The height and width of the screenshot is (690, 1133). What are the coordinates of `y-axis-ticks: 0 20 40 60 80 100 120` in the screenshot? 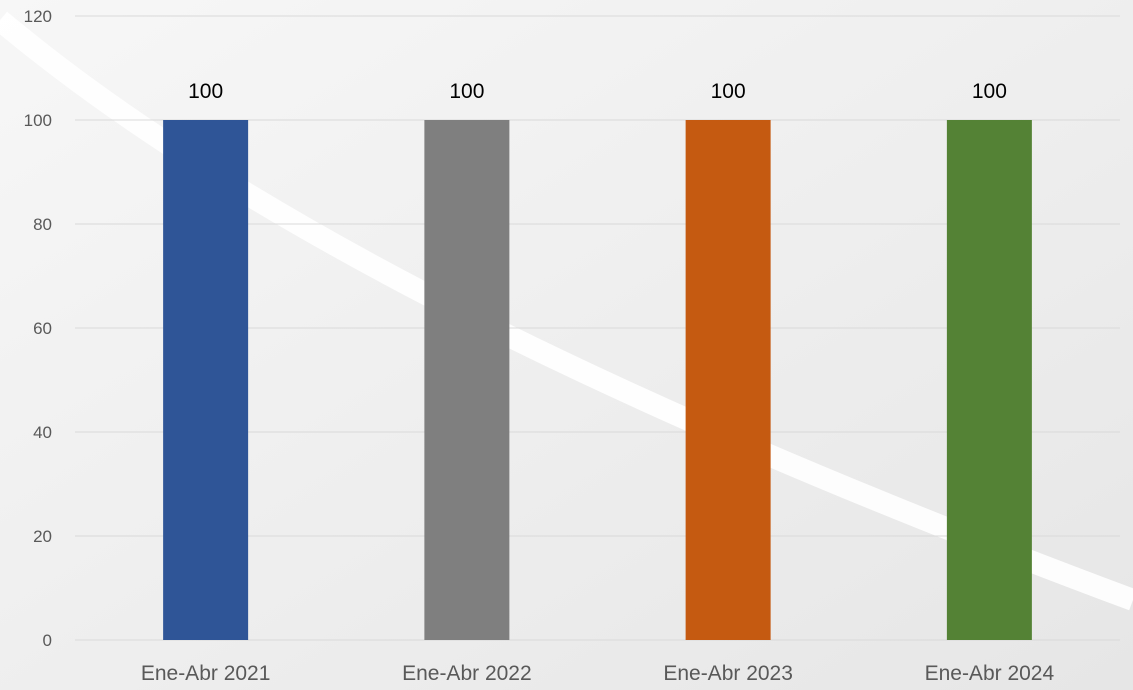 It's located at (38, 328).